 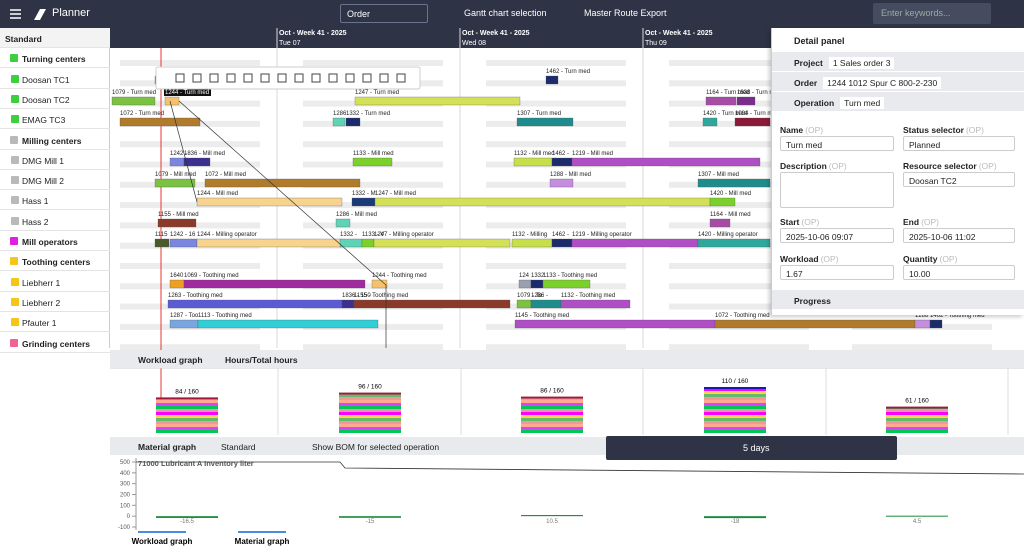 What do you see at coordinates (810, 222) in the screenshot?
I see `op-tag: (OP)` at bounding box center [810, 222].